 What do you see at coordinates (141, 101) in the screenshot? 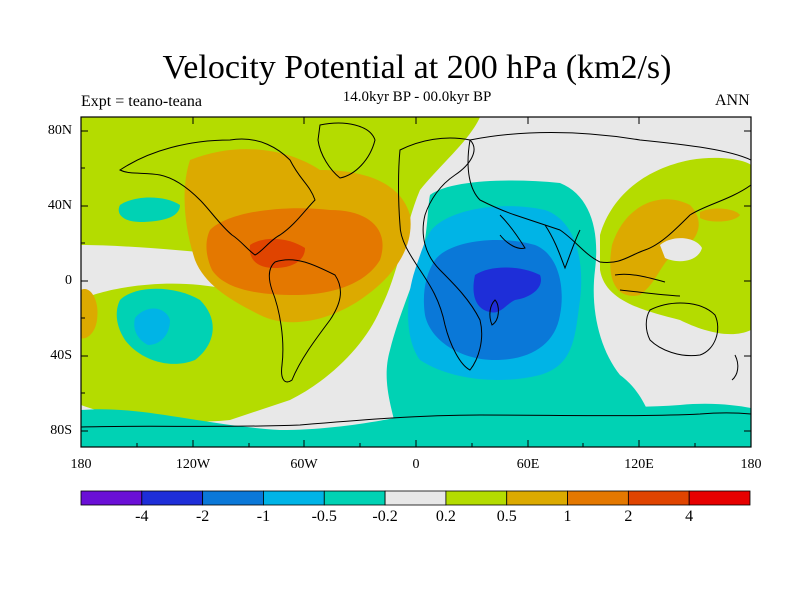
I see `experiment-label: Expt = teano-teana` at bounding box center [141, 101].